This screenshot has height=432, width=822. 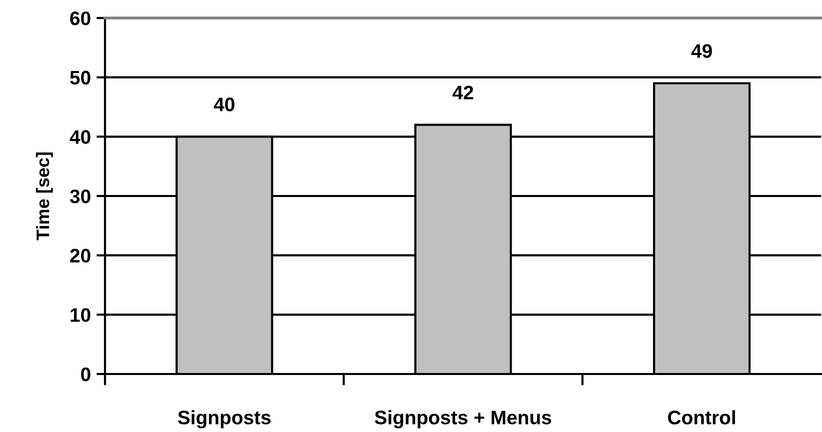 What do you see at coordinates (80, 137) in the screenshot?
I see `y-tick-label: 40` at bounding box center [80, 137].